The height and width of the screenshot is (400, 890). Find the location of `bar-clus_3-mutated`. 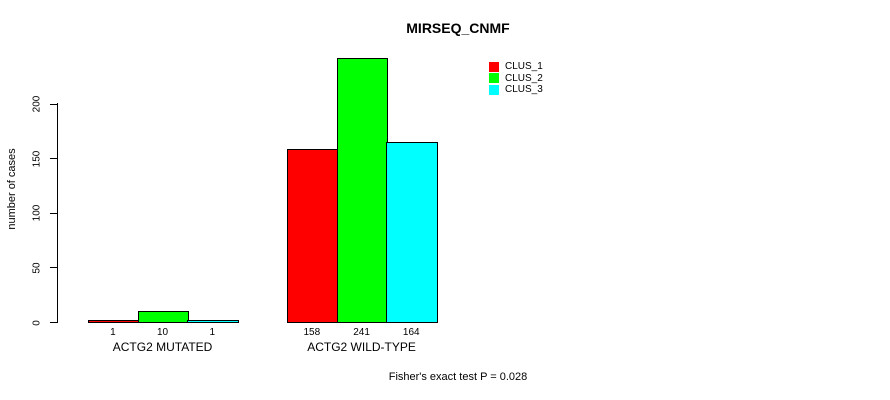

bar-clus_3-mutated is located at coordinates (213, 322).